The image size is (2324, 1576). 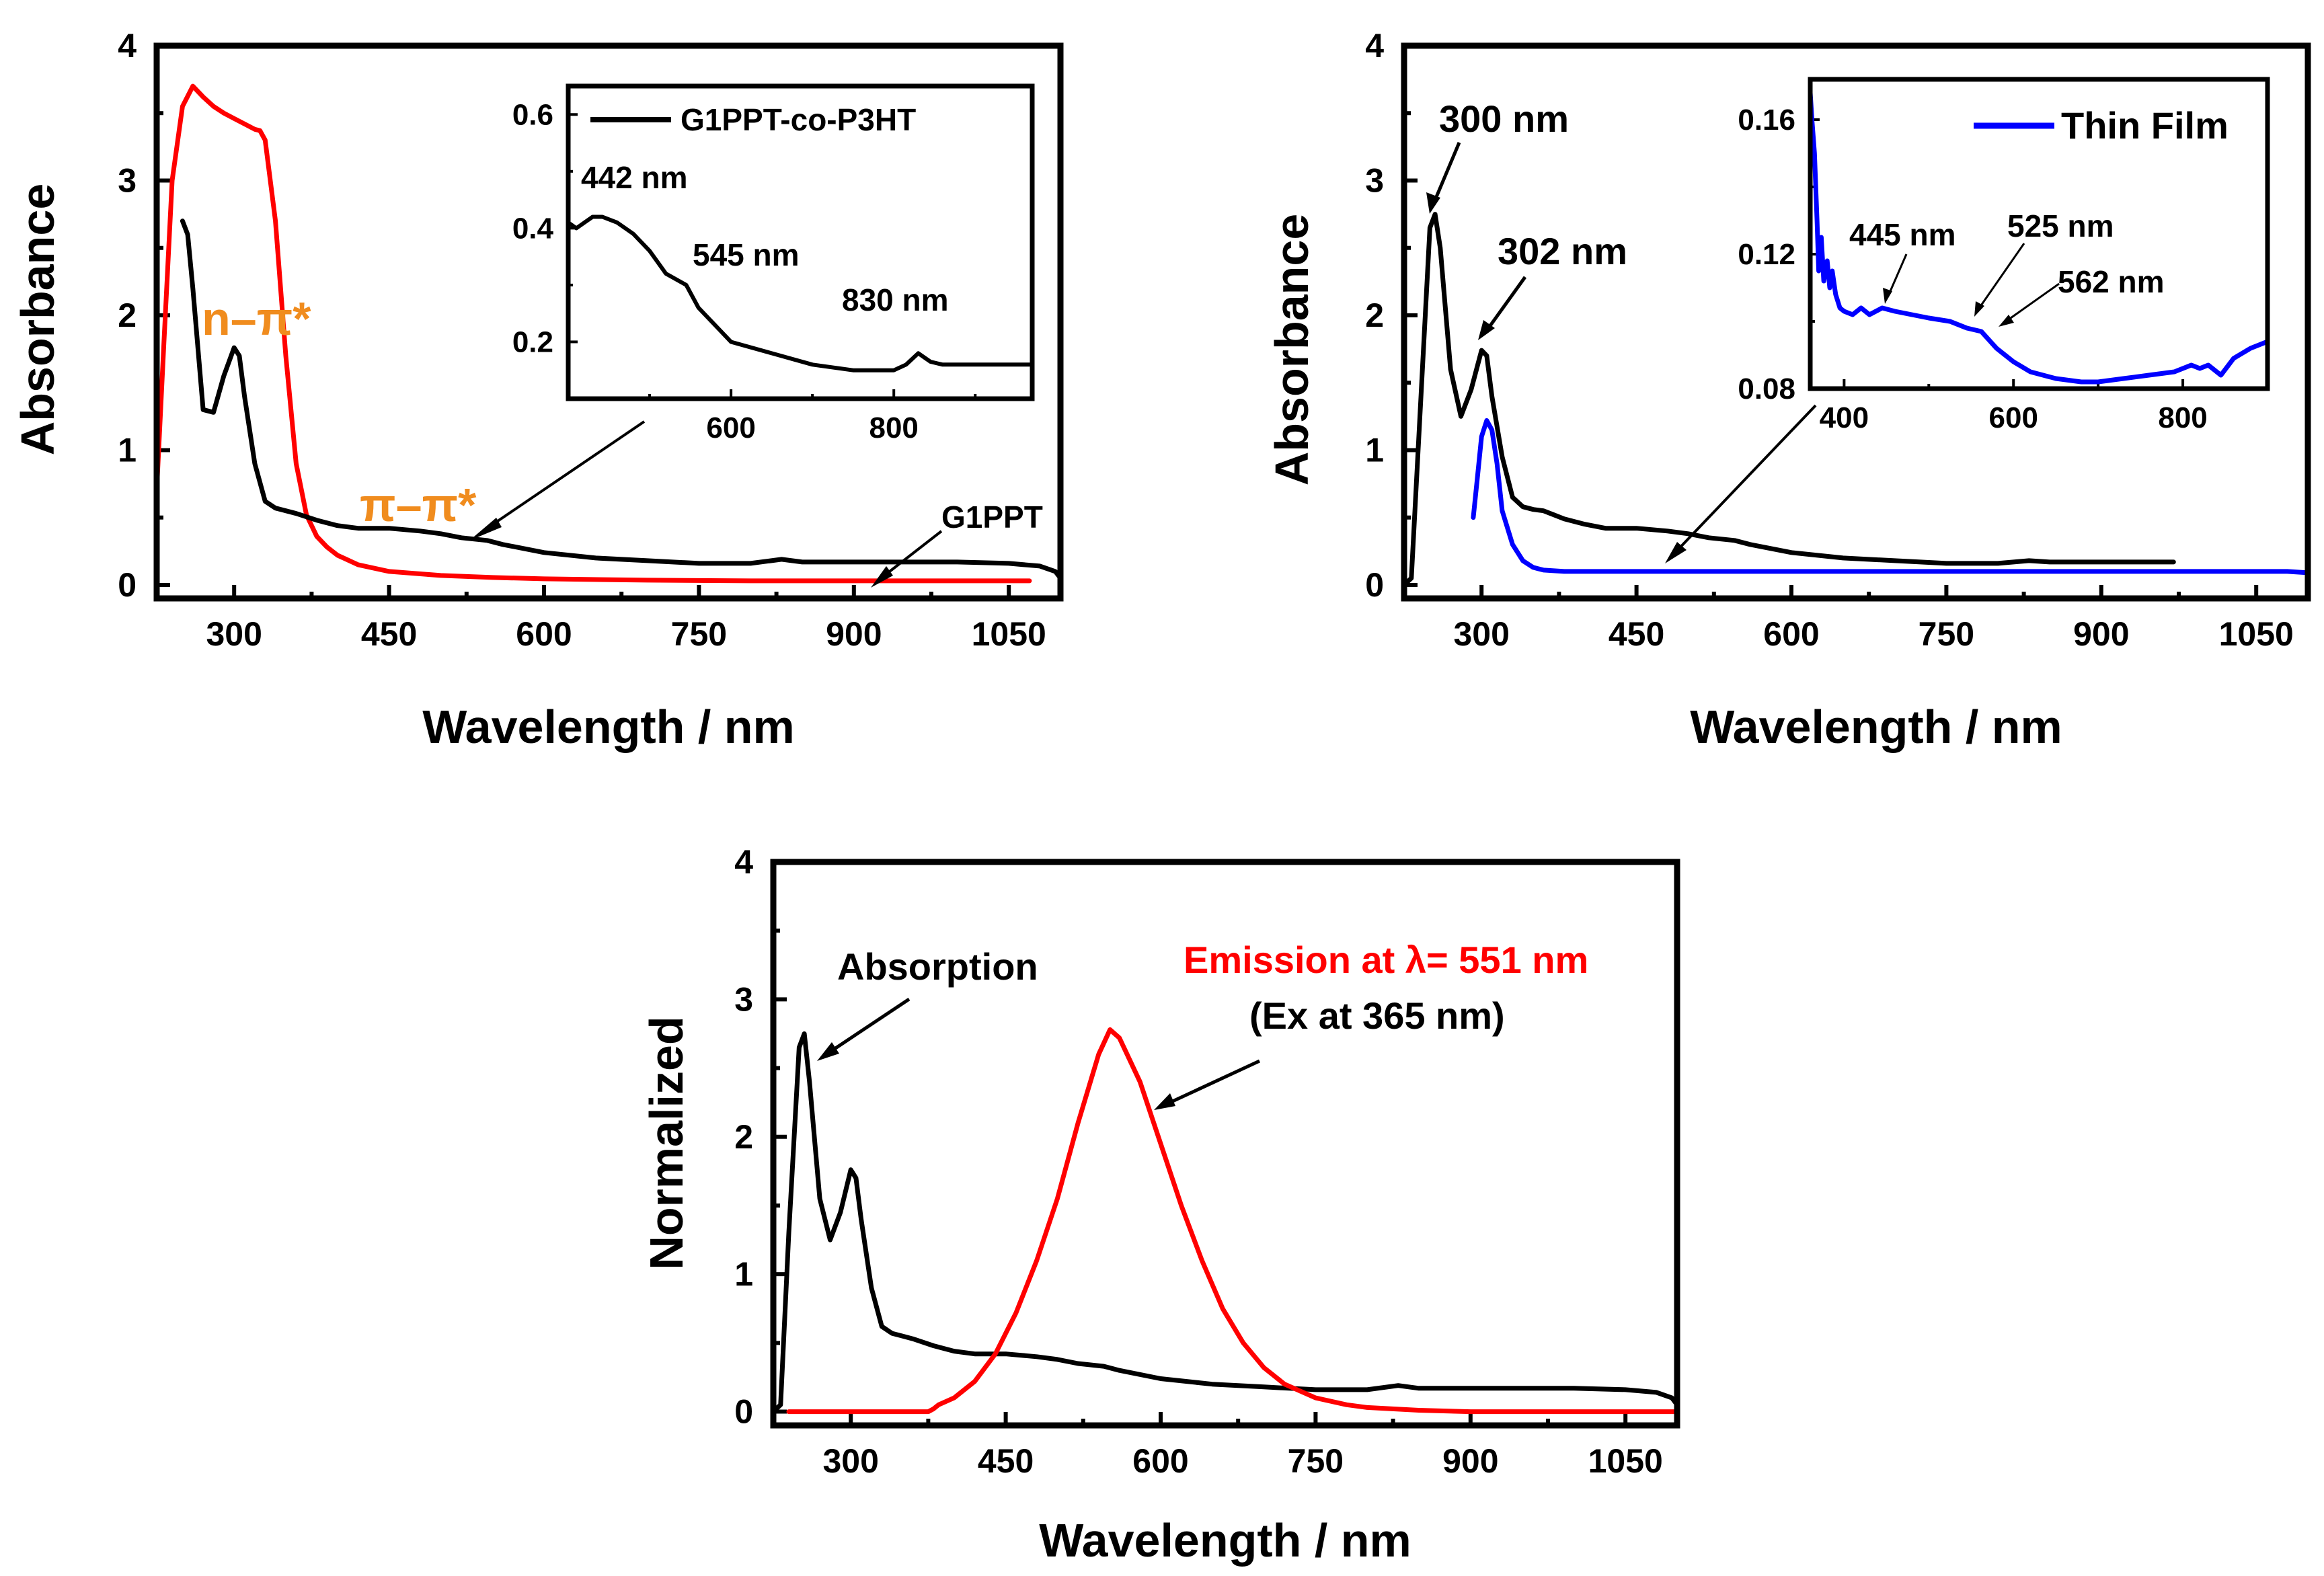 What do you see at coordinates (743, 999) in the screenshot?
I see `bt-ytick-label-3: 3` at bounding box center [743, 999].